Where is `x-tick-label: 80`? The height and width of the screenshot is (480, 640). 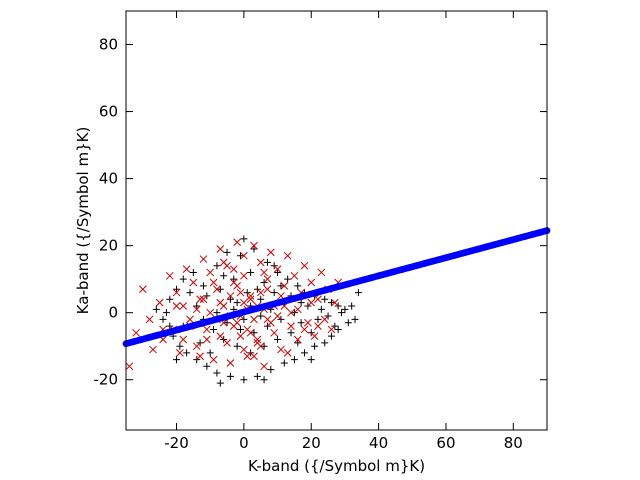
x-tick-label: 80 is located at coordinates (513, 443).